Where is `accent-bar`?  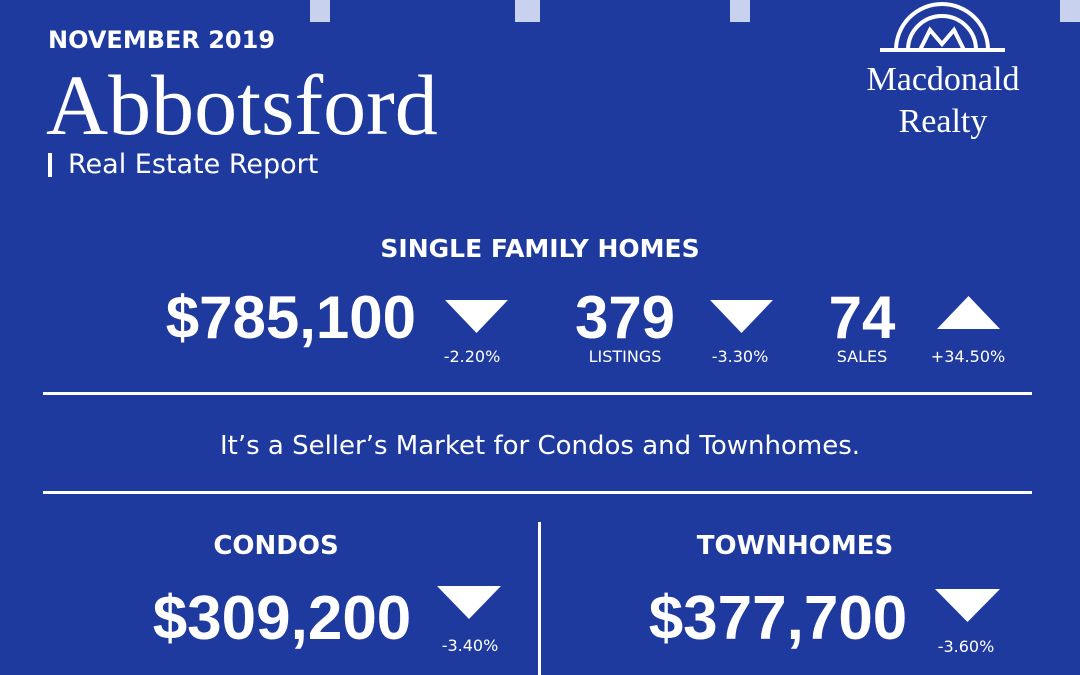
accent-bar is located at coordinates (50, 165).